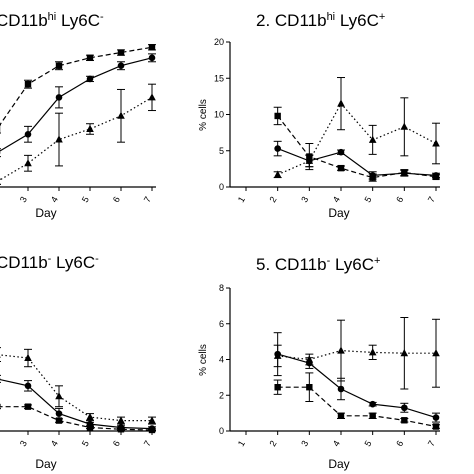  I want to click on panel-title: 5. CD11b- Ly6C+, so click(318, 264).